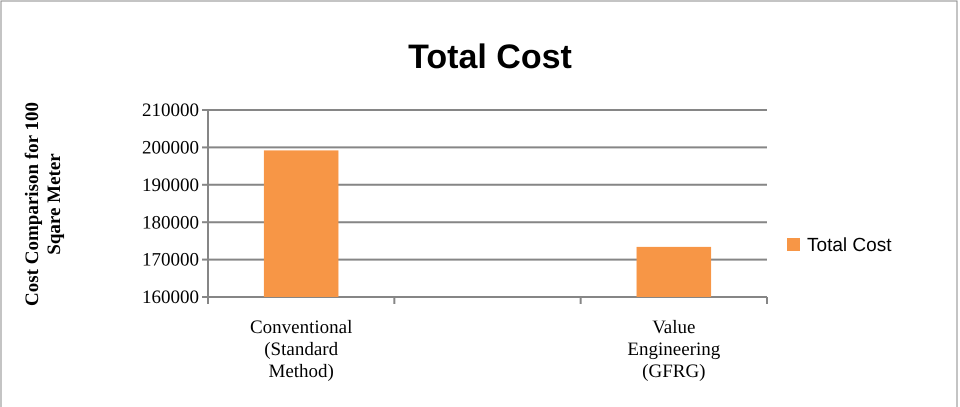 This screenshot has height=407, width=960. Describe the element at coordinates (170, 111) in the screenshot. I see `y-tick-label: 210000` at that location.